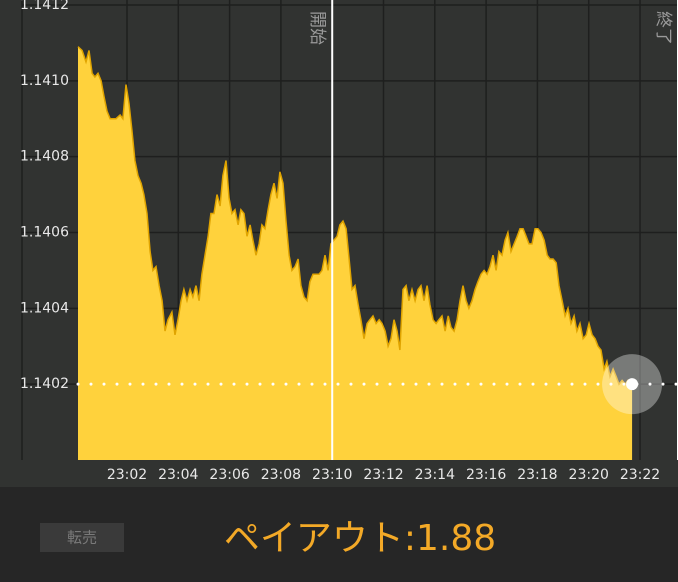  I want to click on x-tick-label: 23:16, so click(486, 475).